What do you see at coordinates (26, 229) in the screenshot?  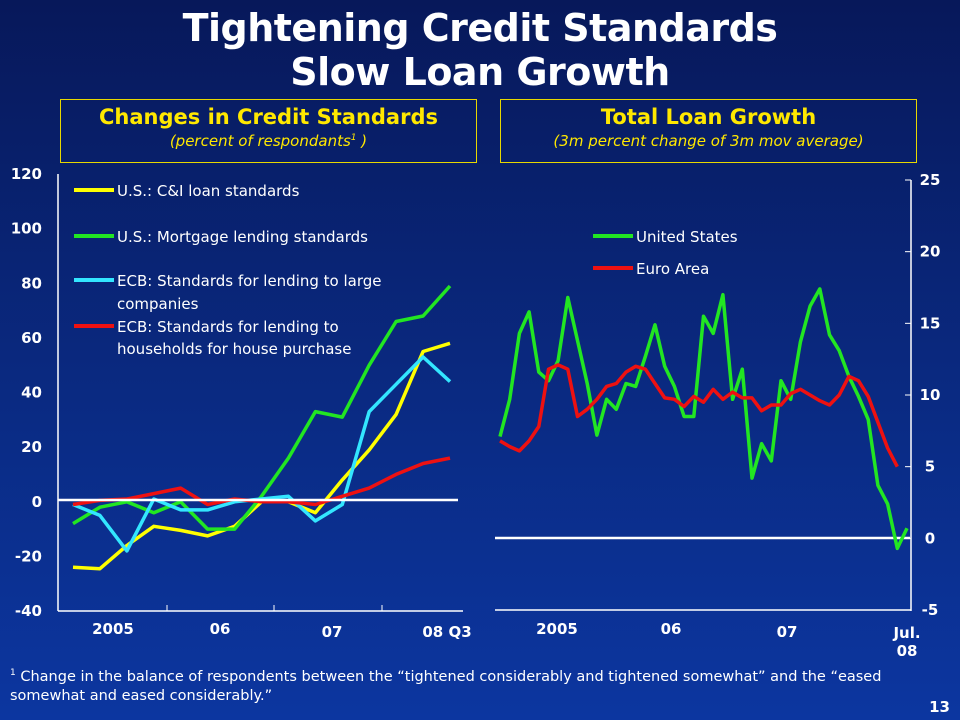 I see `y-tick-label: 100` at bounding box center [26, 229].